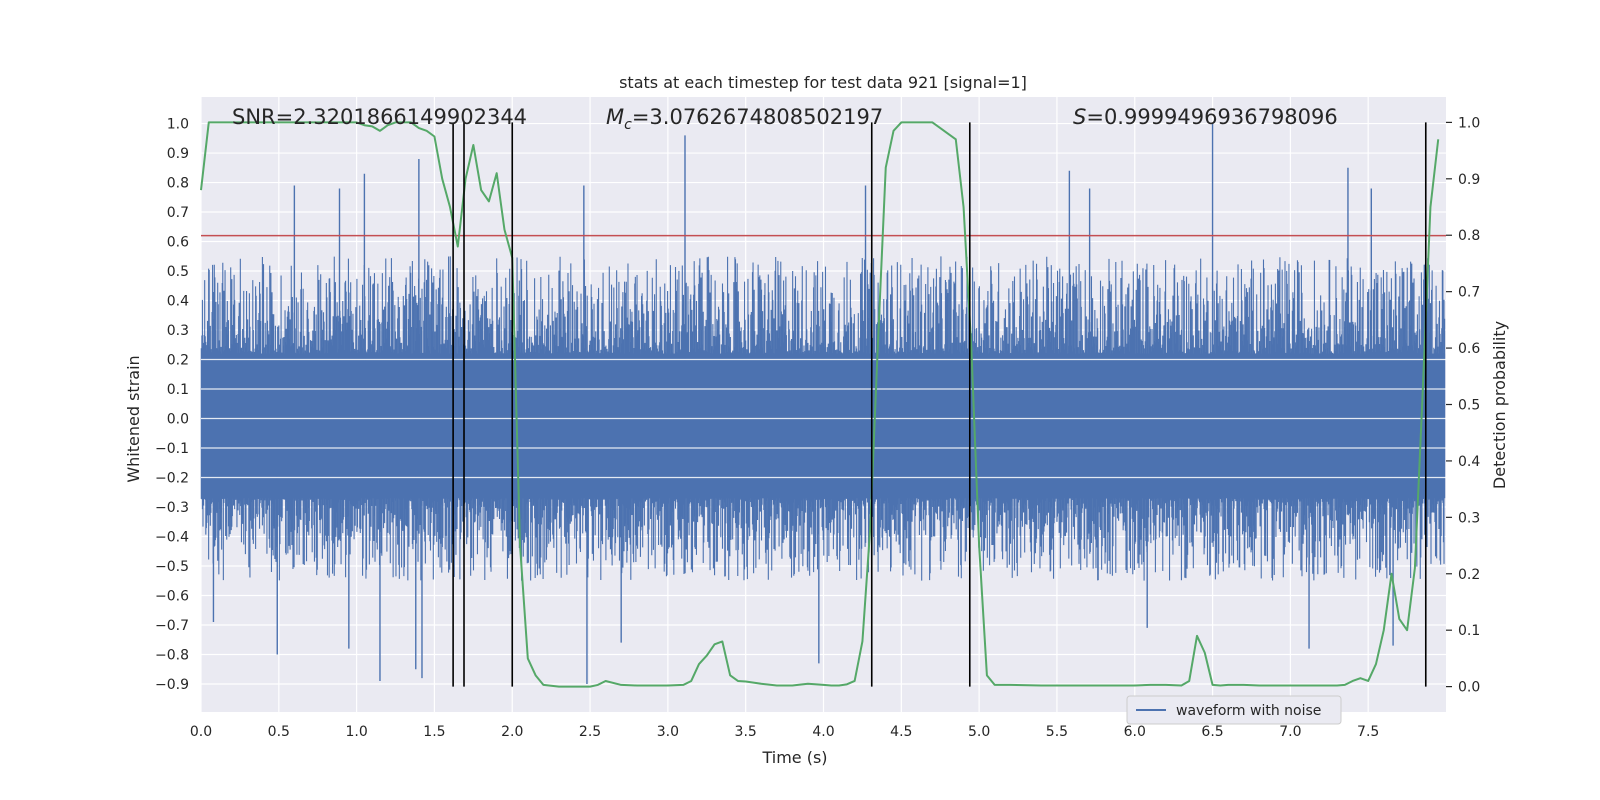 The width and height of the screenshot is (1600, 800). What do you see at coordinates (178, 361) in the screenshot?
I see `y-left-tick-label: 0.2` at bounding box center [178, 361].